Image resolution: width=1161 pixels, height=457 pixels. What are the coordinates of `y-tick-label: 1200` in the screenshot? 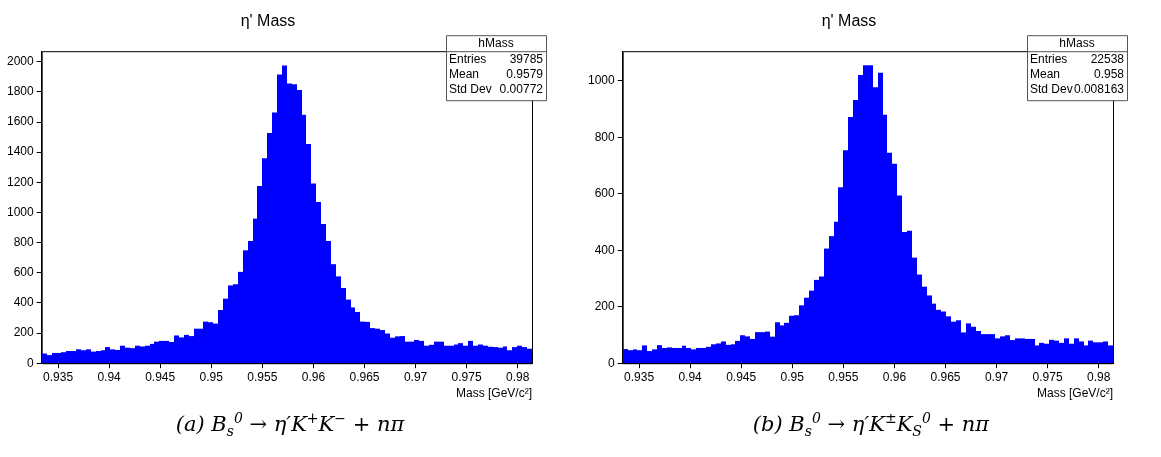 It's located at (20, 181).